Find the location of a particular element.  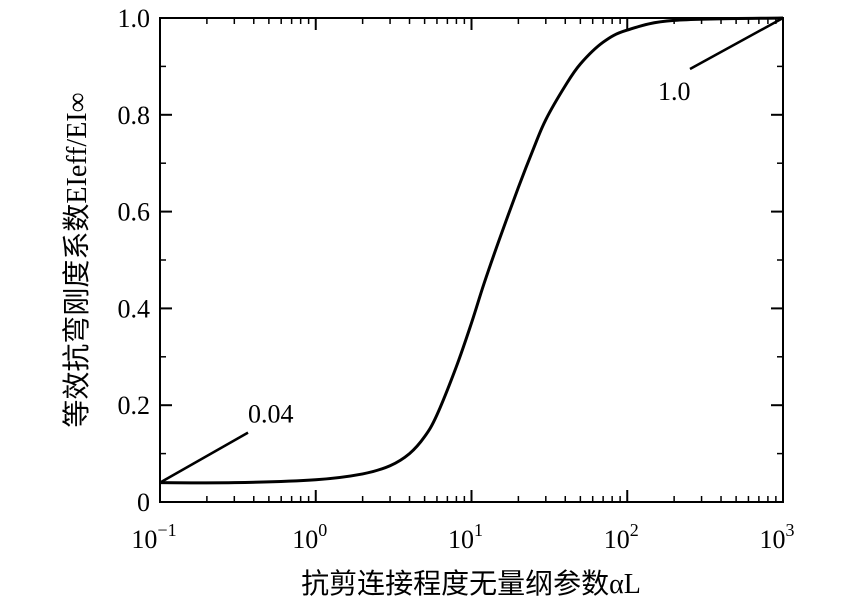

annotation-label-high: 1.0 is located at coordinates (674, 91).